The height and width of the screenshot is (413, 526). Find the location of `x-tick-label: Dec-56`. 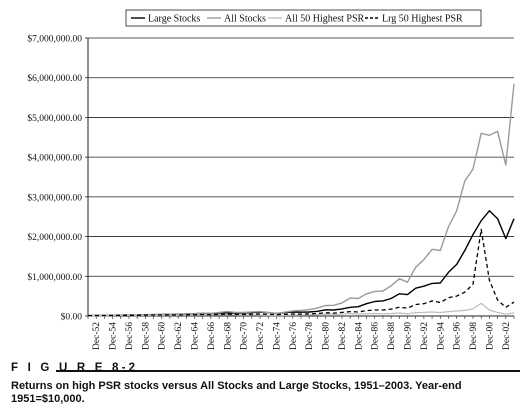

x-tick-label: Dec-56 is located at coordinates (130, 336).